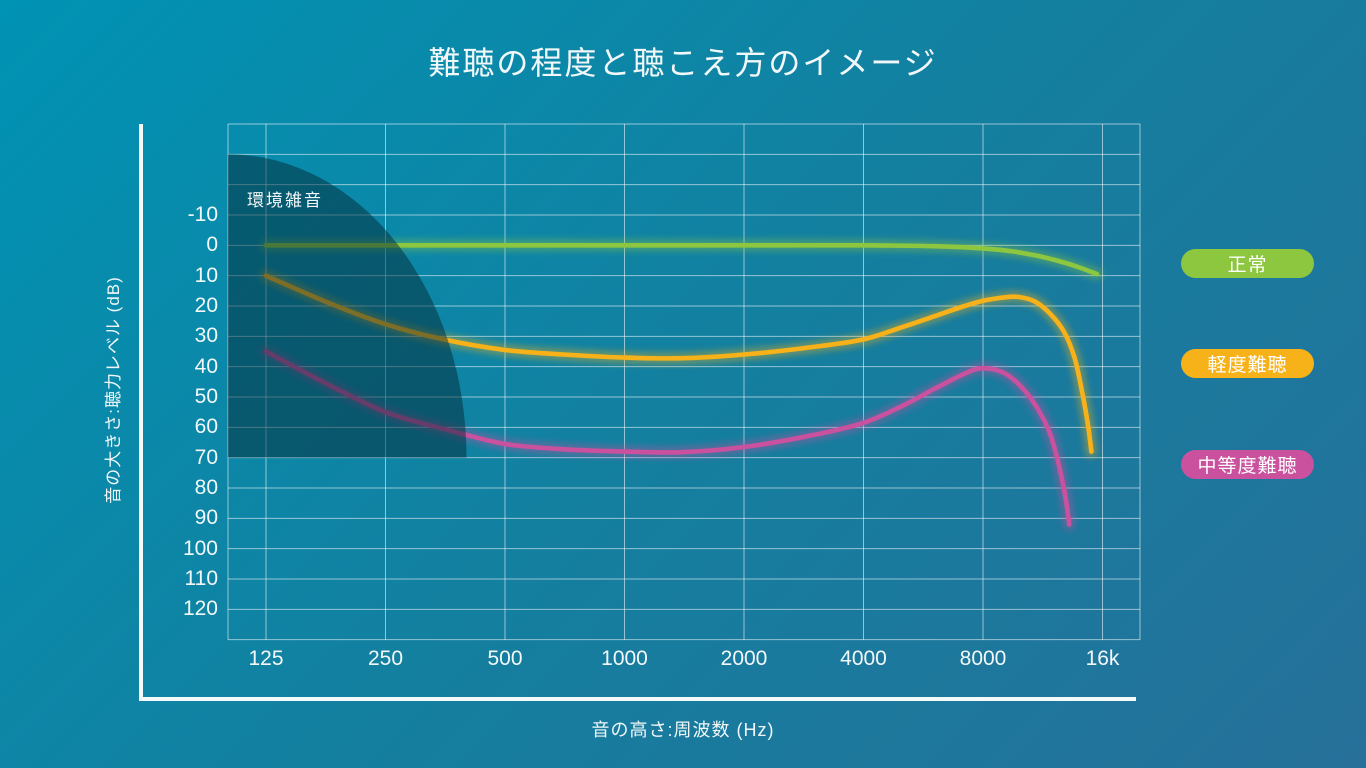 This screenshot has height=768, width=1366. I want to click on y-axis-title: 音の大きさ:聴力レベル (dB), so click(113, 390).